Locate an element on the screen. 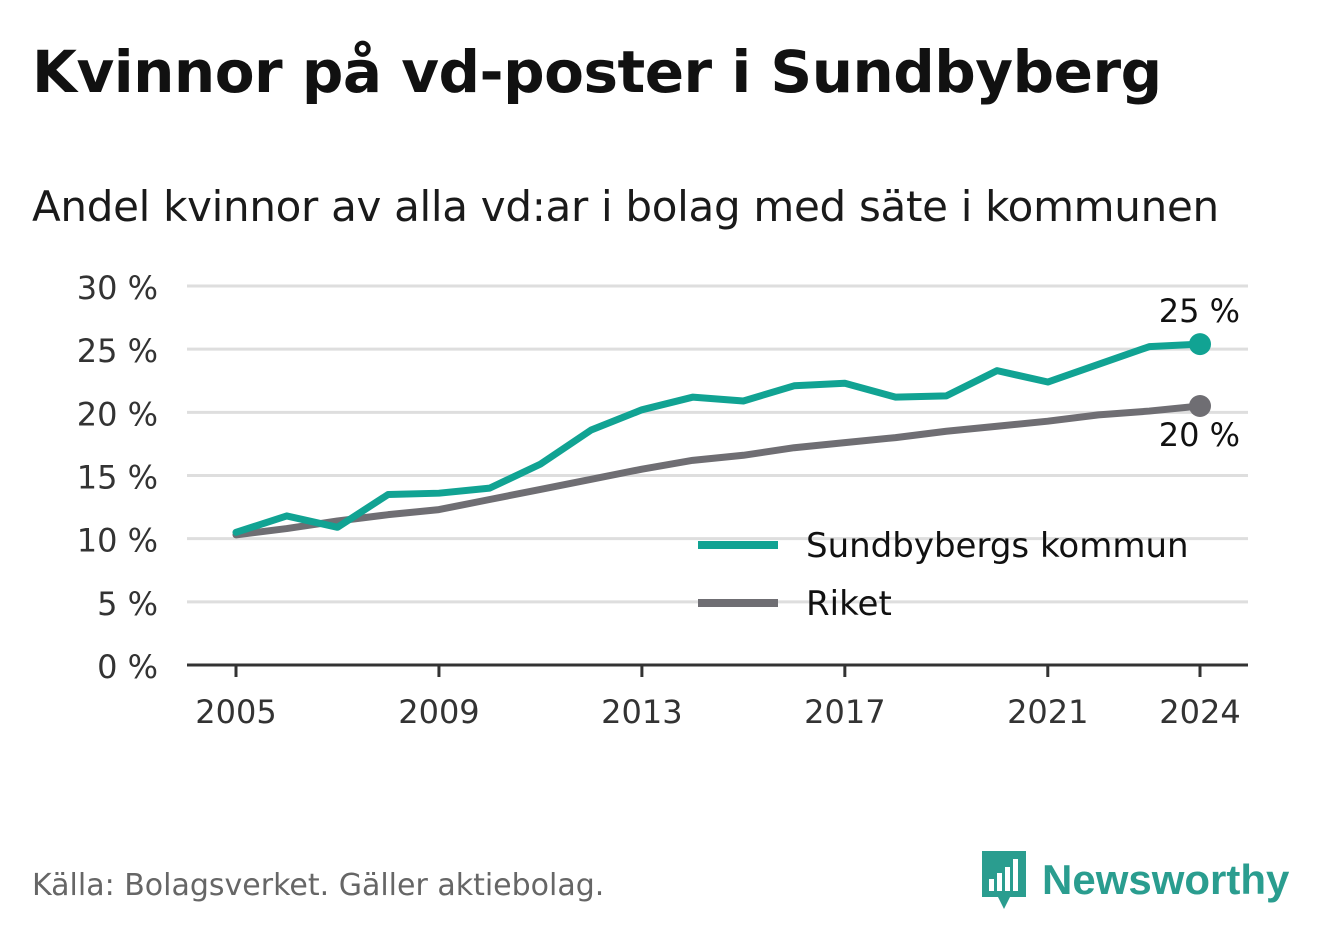 The width and height of the screenshot is (1322, 939). x-tick-label: 2021 is located at coordinates (1047, 712).